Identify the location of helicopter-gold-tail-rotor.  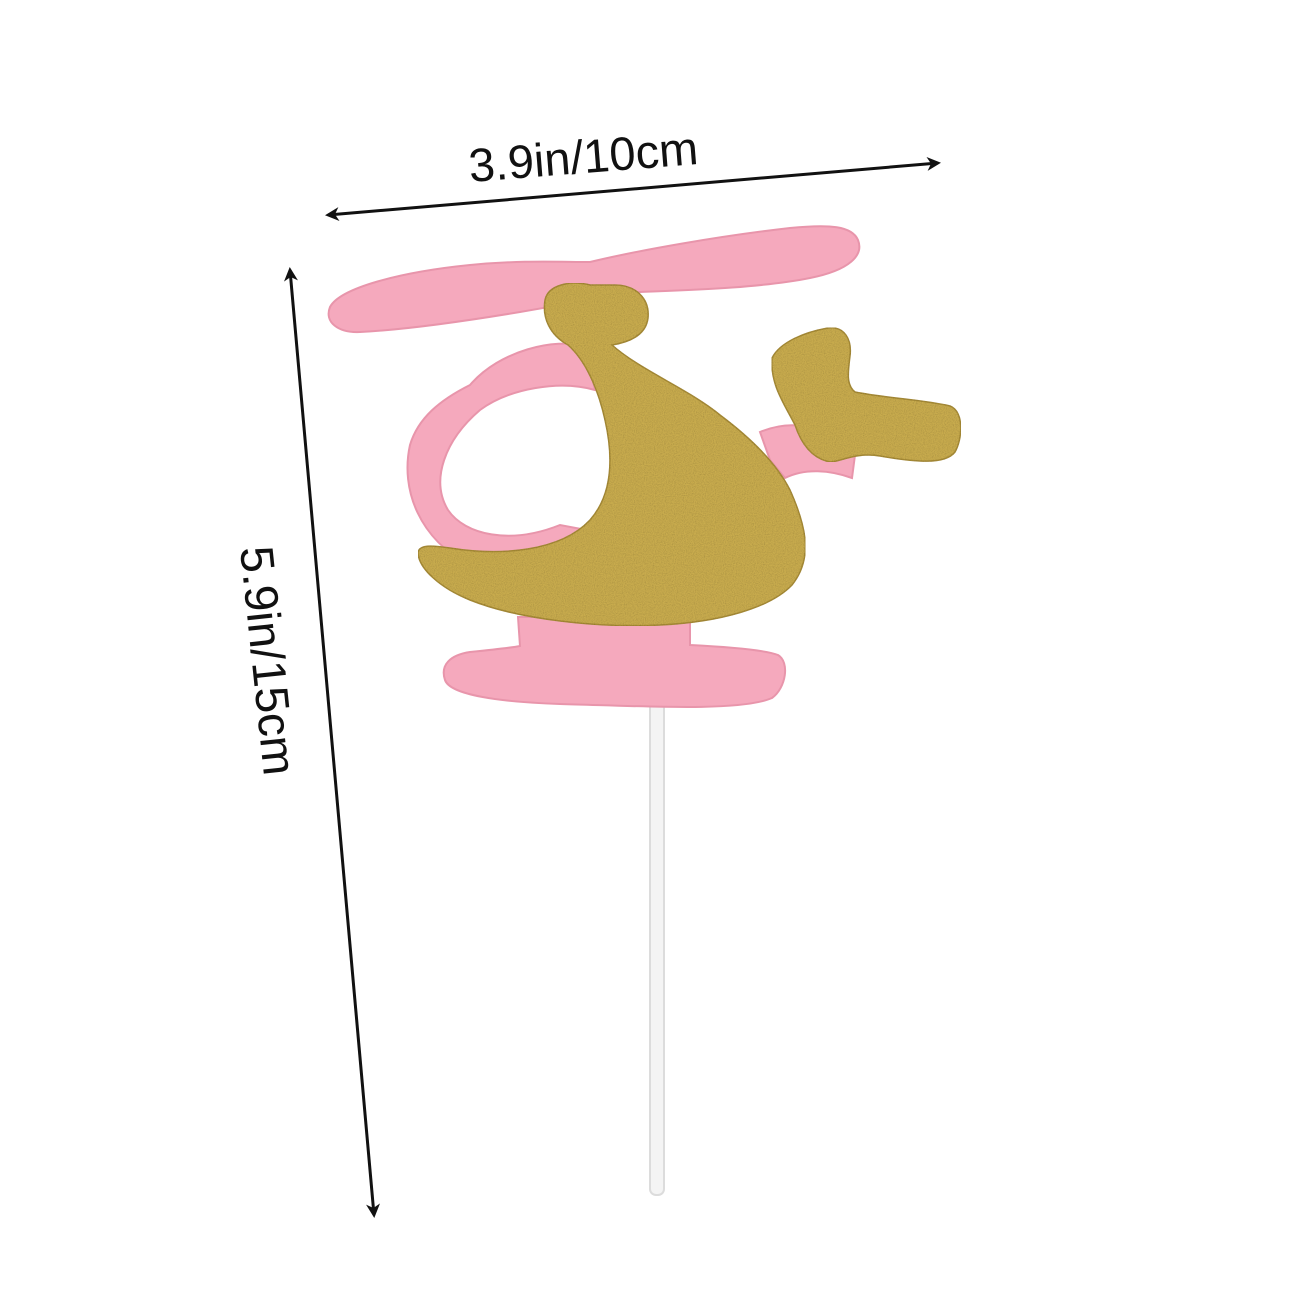
(866, 395).